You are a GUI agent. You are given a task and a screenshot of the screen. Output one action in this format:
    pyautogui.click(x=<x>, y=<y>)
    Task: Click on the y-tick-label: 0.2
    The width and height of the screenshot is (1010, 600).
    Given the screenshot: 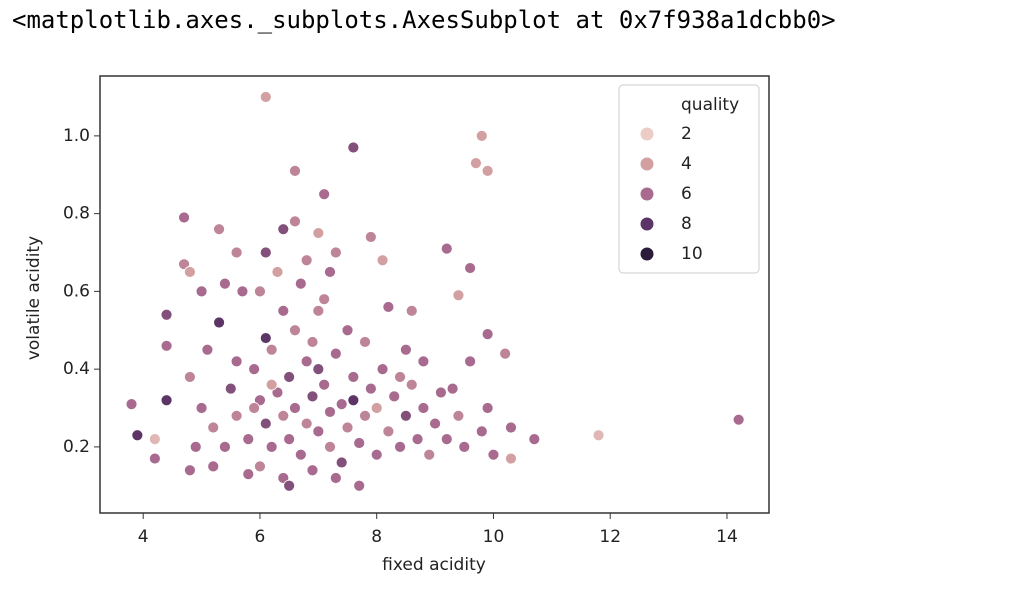 What is the action you would take?
    pyautogui.click(x=76, y=447)
    